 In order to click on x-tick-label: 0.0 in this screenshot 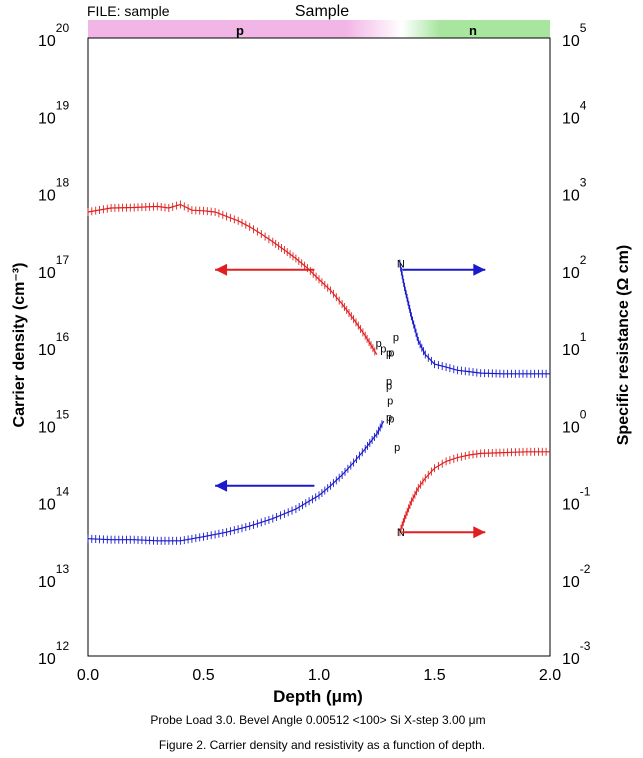, I will do `click(88, 675)`.